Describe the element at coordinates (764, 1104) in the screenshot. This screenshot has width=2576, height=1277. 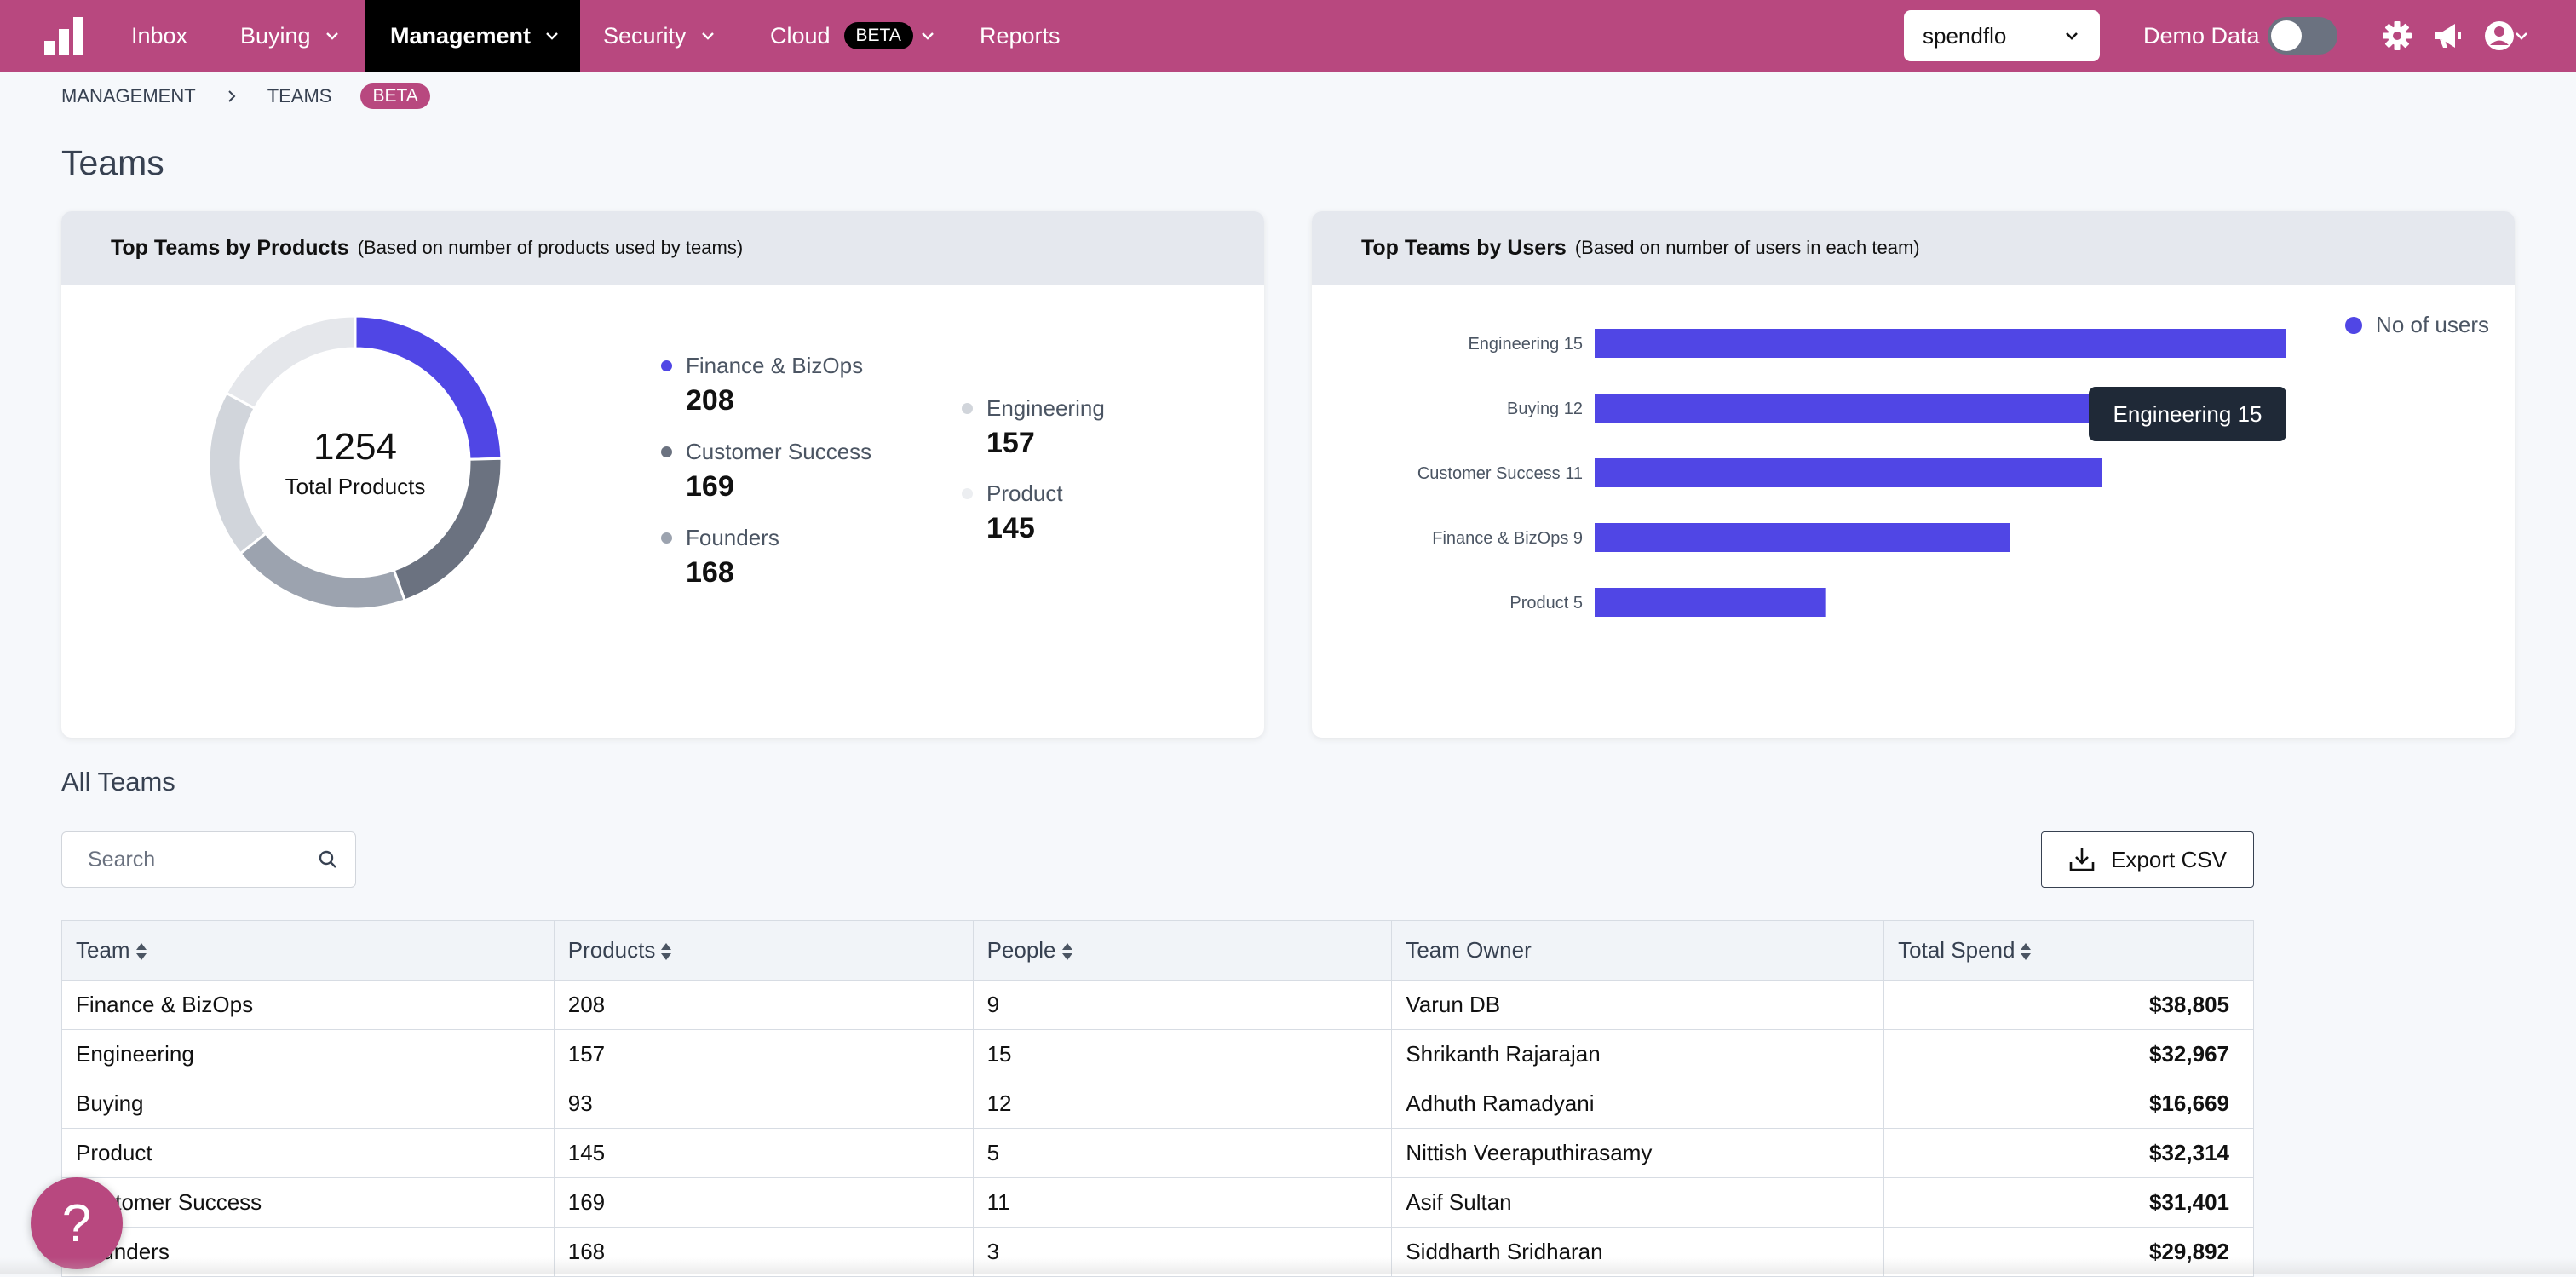
I see `cell-products: 93` at that location.